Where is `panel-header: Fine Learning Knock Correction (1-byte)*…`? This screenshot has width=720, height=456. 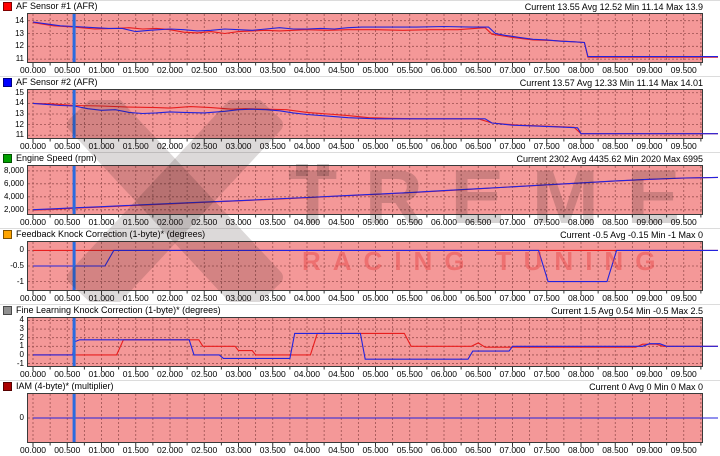 panel-header: Fine Learning Knock Correction (1-byte)*… is located at coordinates (360, 310).